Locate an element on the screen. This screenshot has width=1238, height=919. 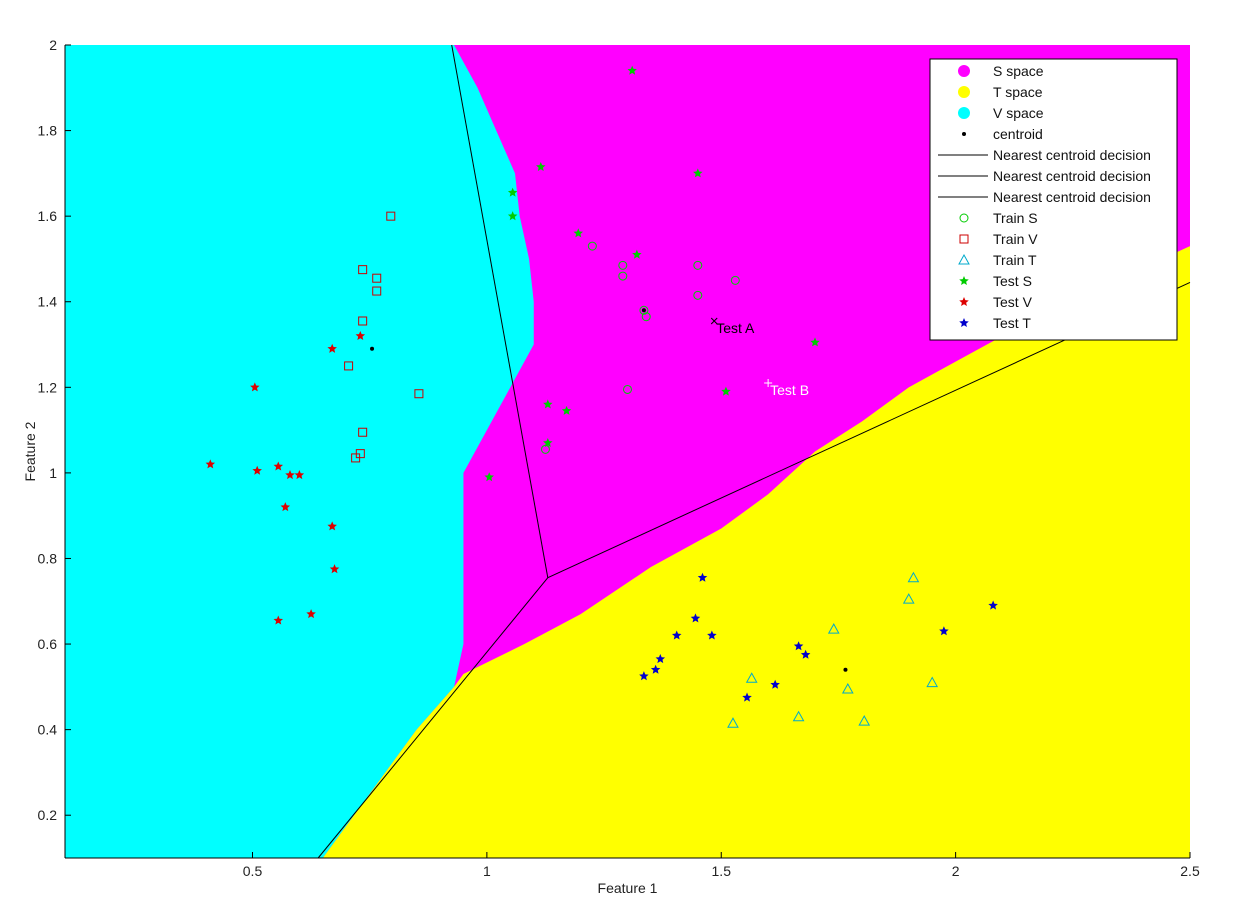
x-tick-label: 0.5 is located at coordinates (253, 871).